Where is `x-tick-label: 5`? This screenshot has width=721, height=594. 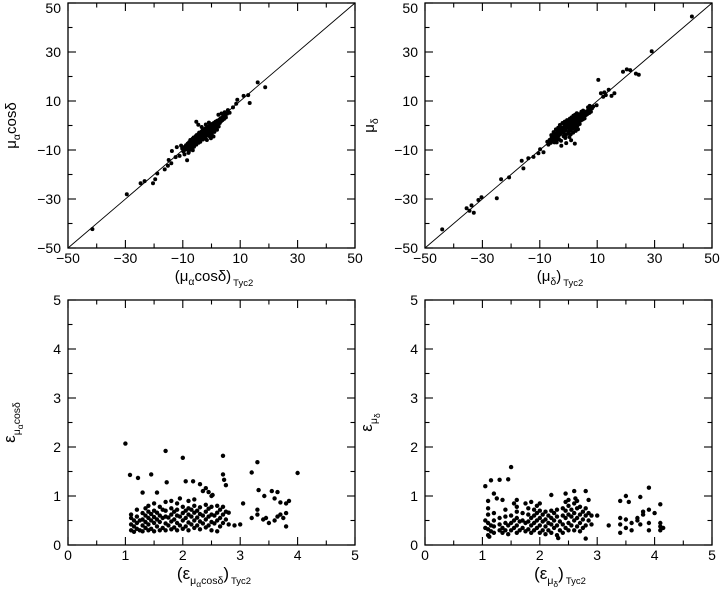
x-tick-label: 5 is located at coordinates (712, 555).